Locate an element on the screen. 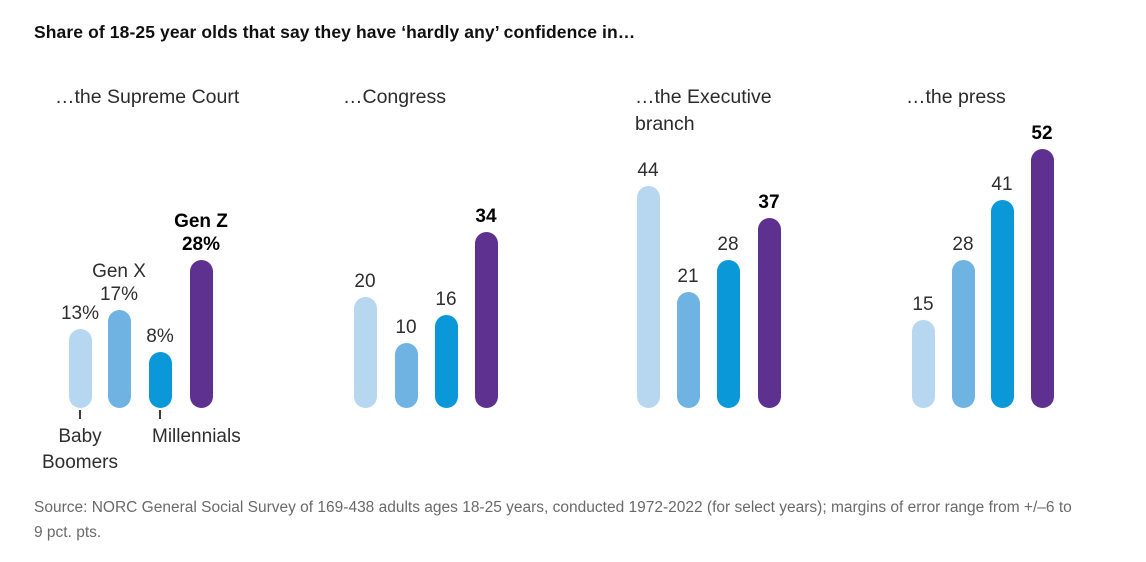 This screenshot has height=562, width=1146. bar-category-label: Gen Z is located at coordinates (201, 221).